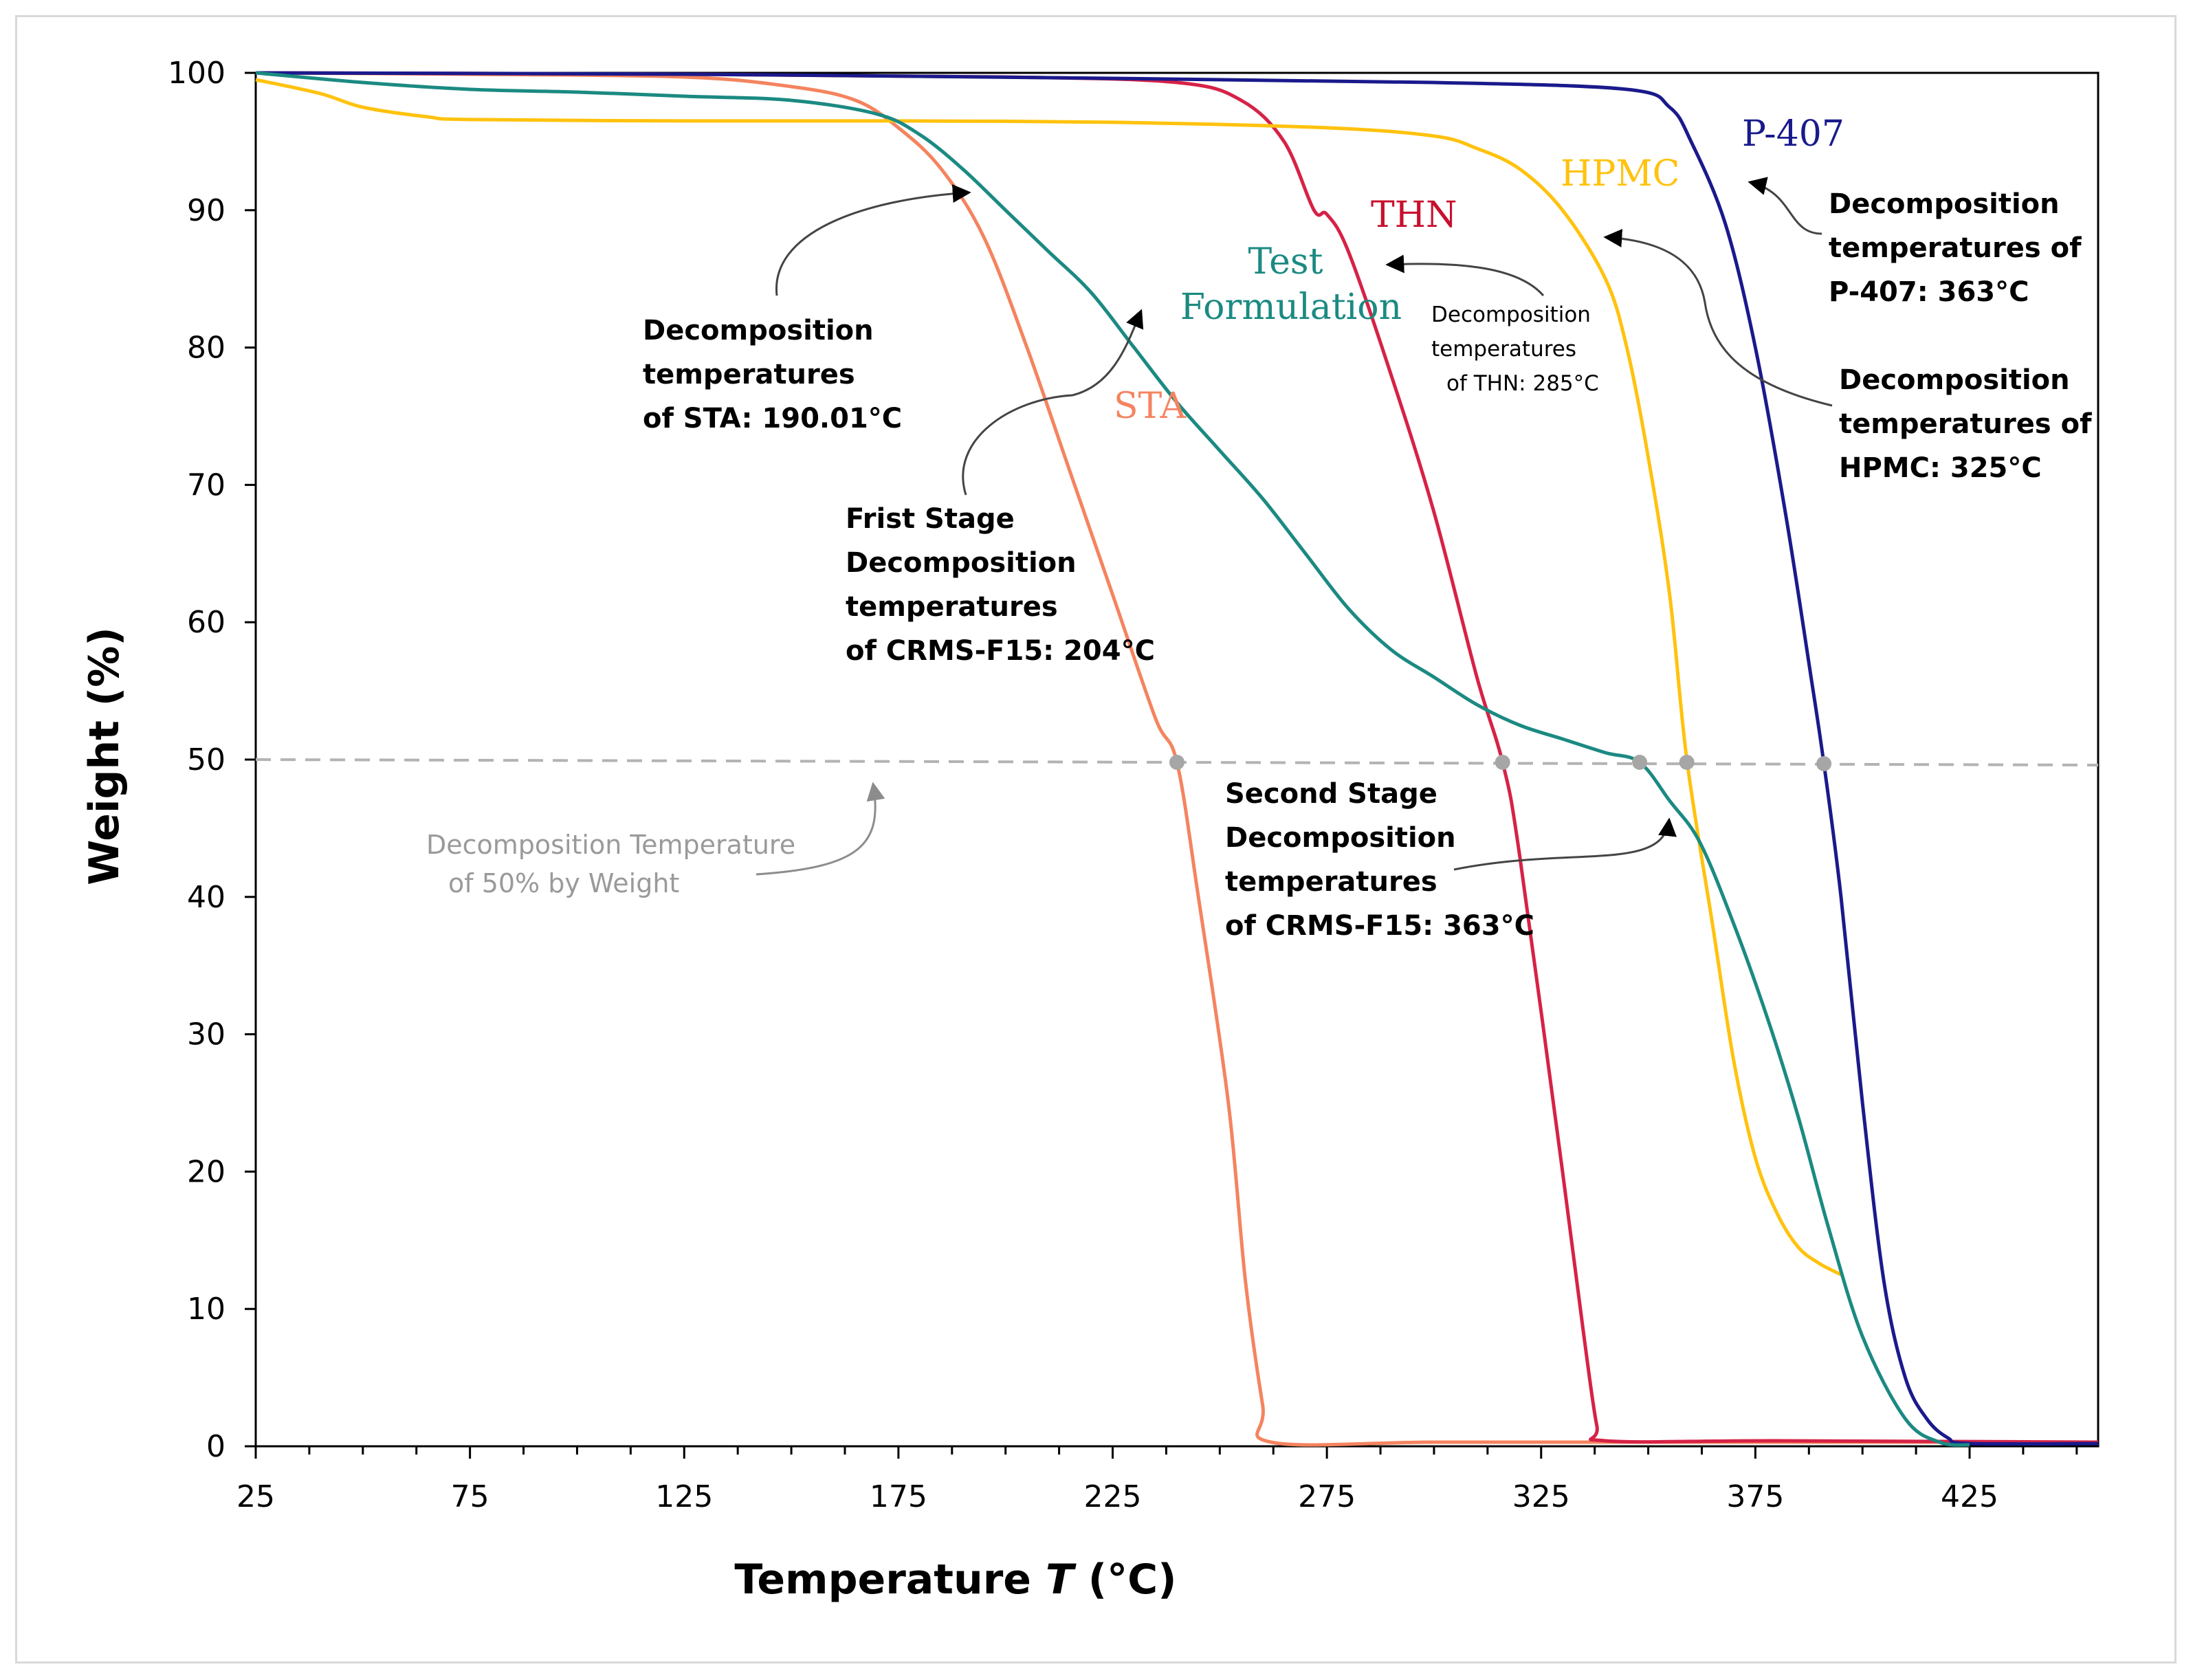  Describe the element at coordinates (821, 829) in the screenshot. I see `arrow-fifty-percent` at that location.